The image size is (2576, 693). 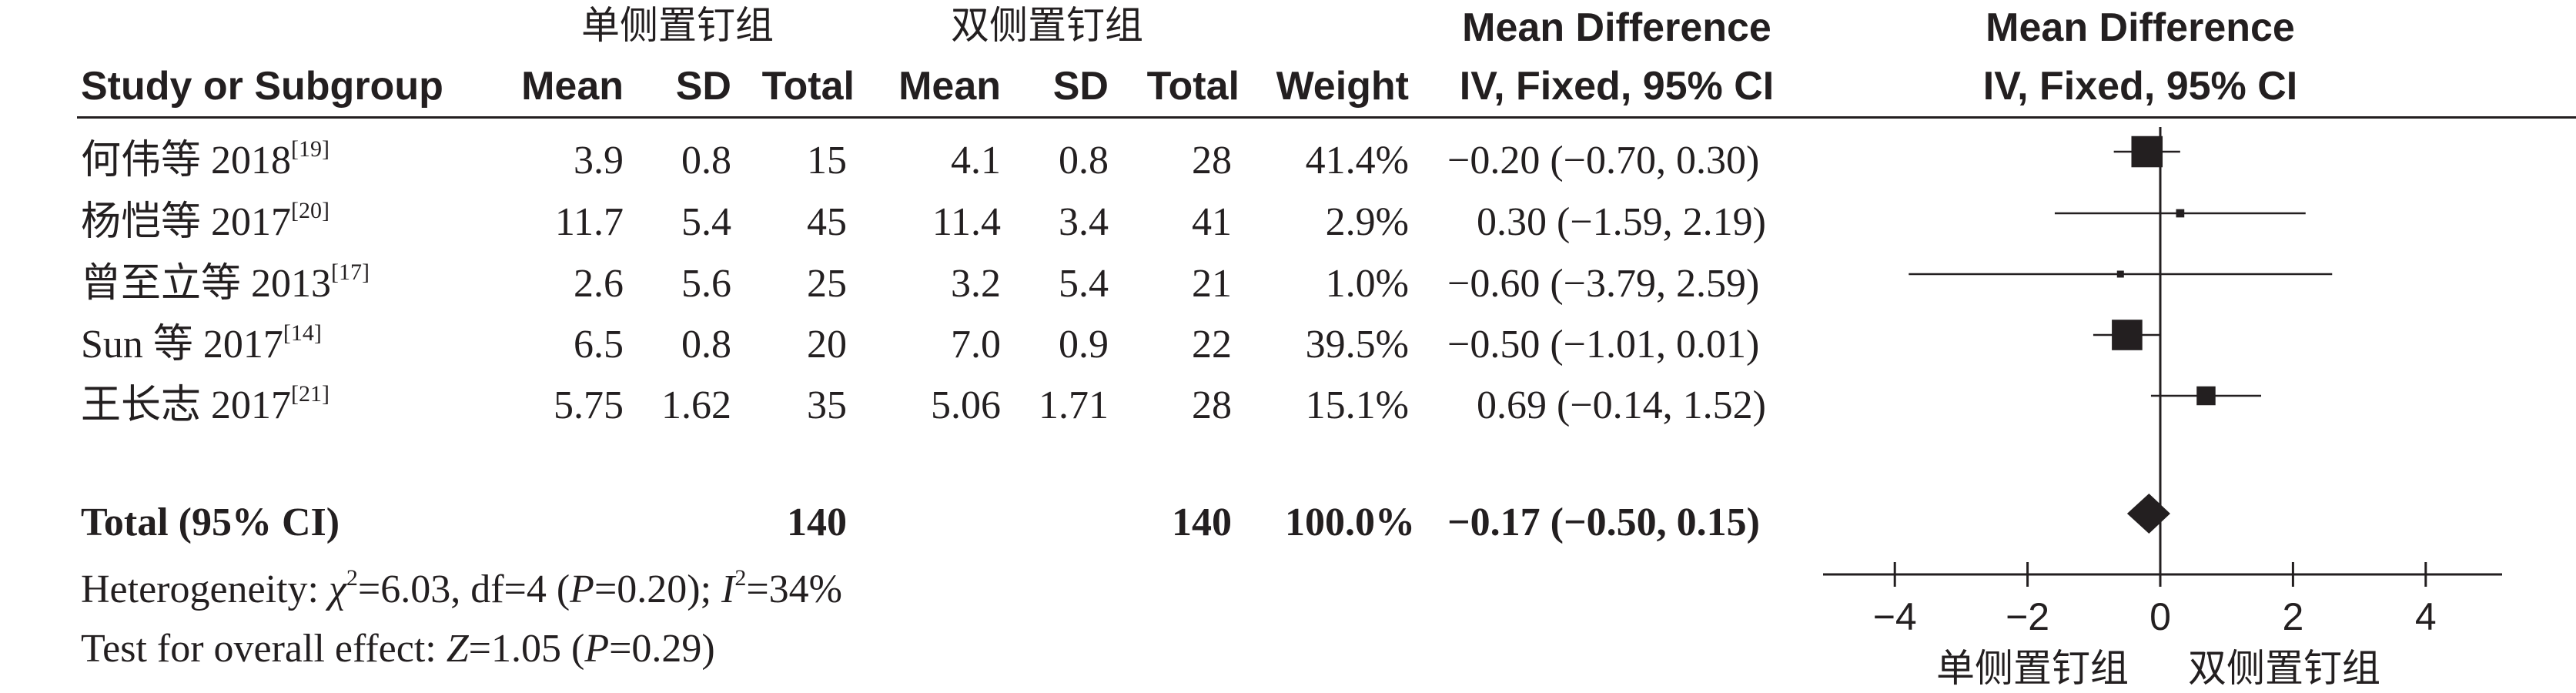 I want to click on study-weight: 1.0%, so click(x=1367, y=284).